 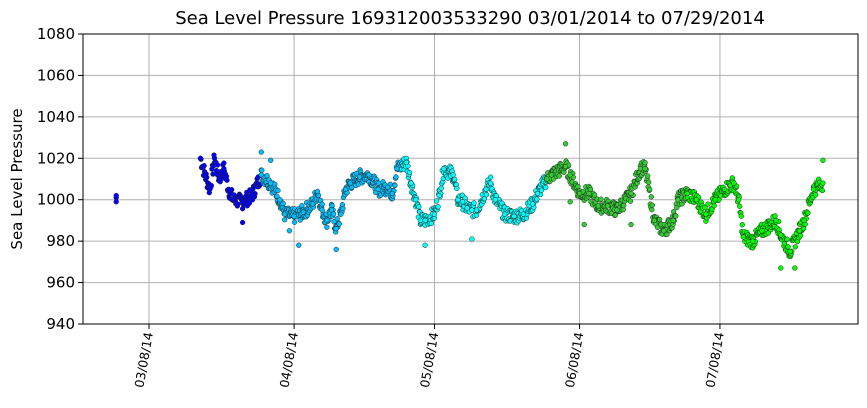 I want to click on x-tick-label: 05/08/14, so click(x=429, y=360).